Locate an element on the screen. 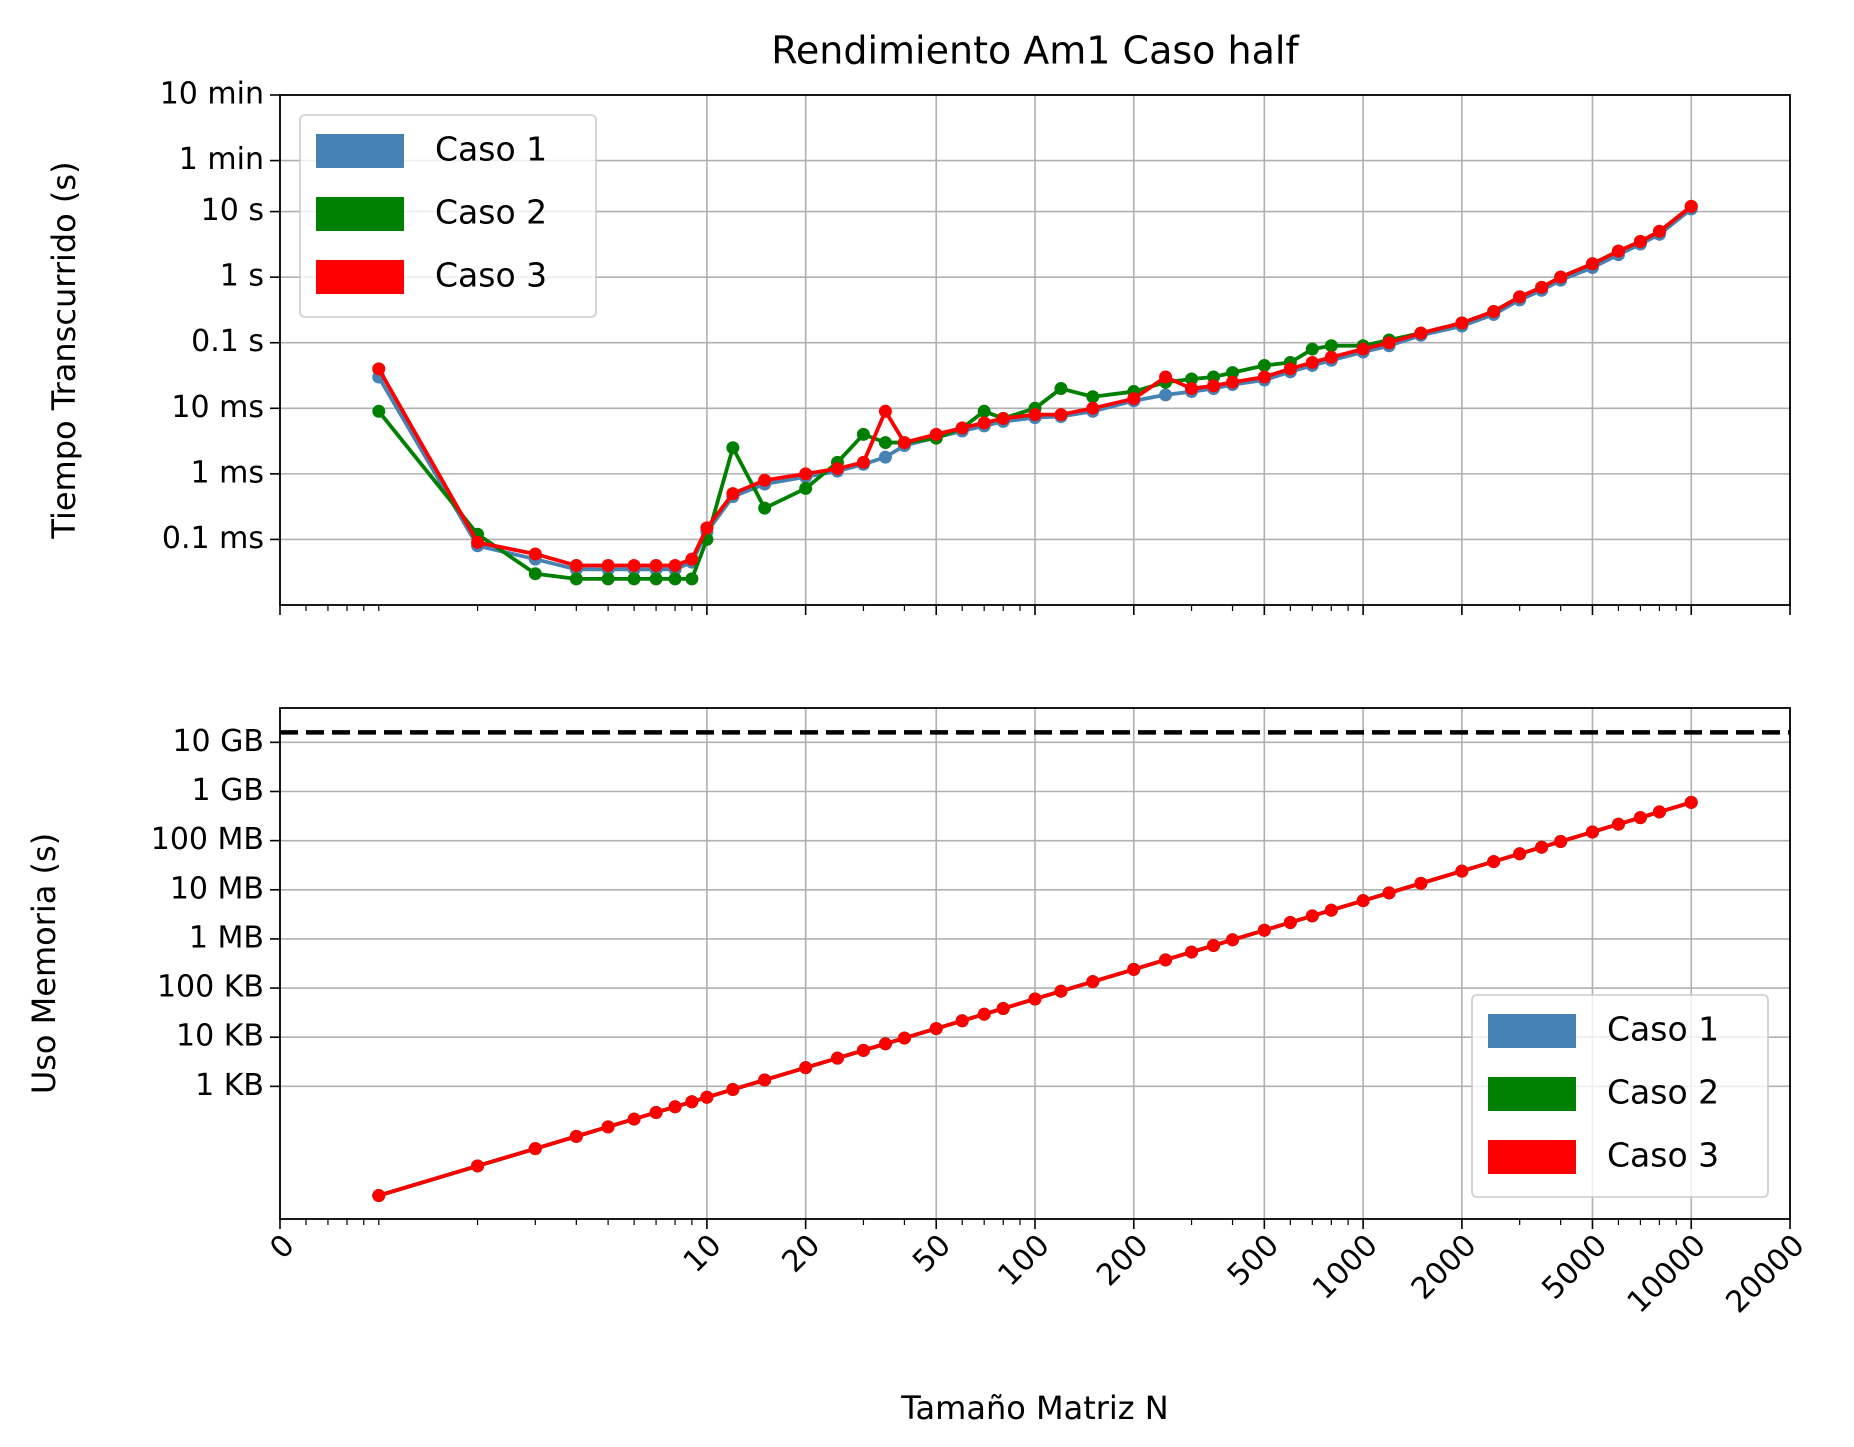 The height and width of the screenshot is (1447, 1854). y-tick-label: 1 s is located at coordinates (242, 276).